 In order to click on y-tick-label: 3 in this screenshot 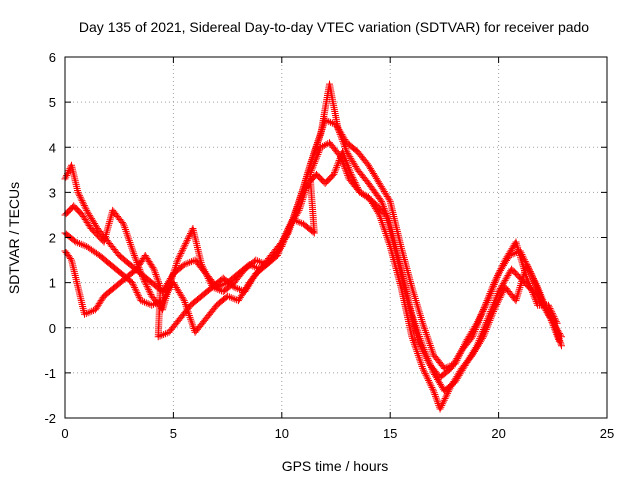, I will do `click(52, 192)`.